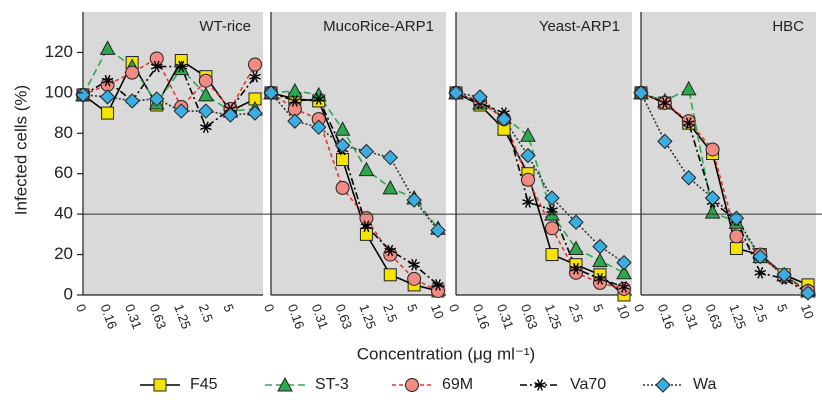 Image resolution: width=822 pixels, height=408 pixels. Describe the element at coordinates (204, 384) in the screenshot. I see `legend-label: F45` at that location.